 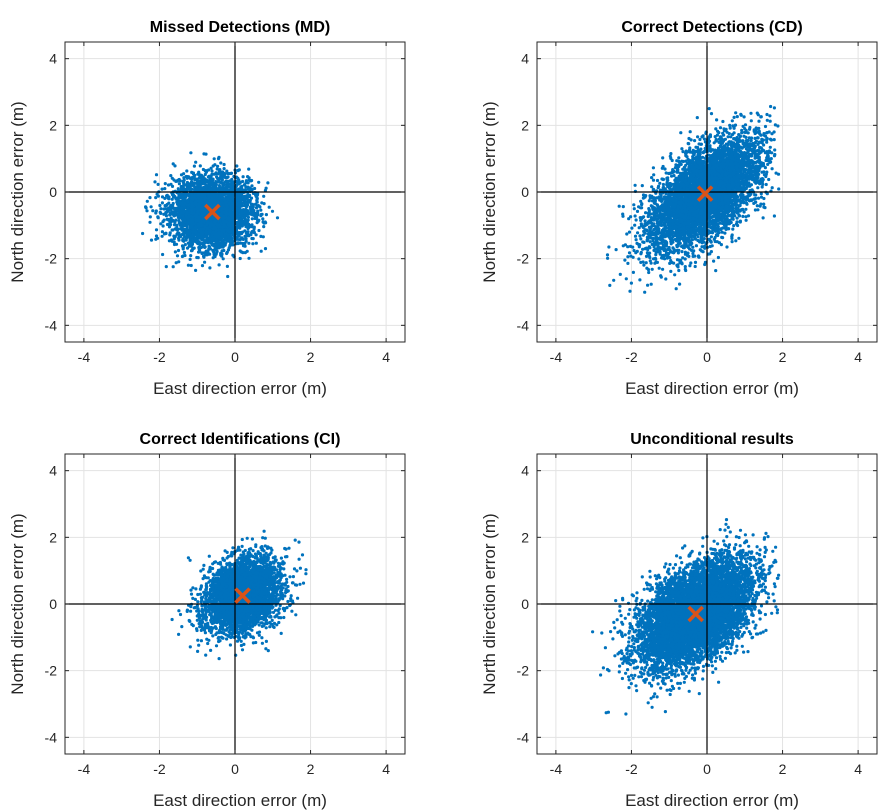 What do you see at coordinates (51, 259) in the screenshot?
I see `y-tick-label: -2` at bounding box center [51, 259].